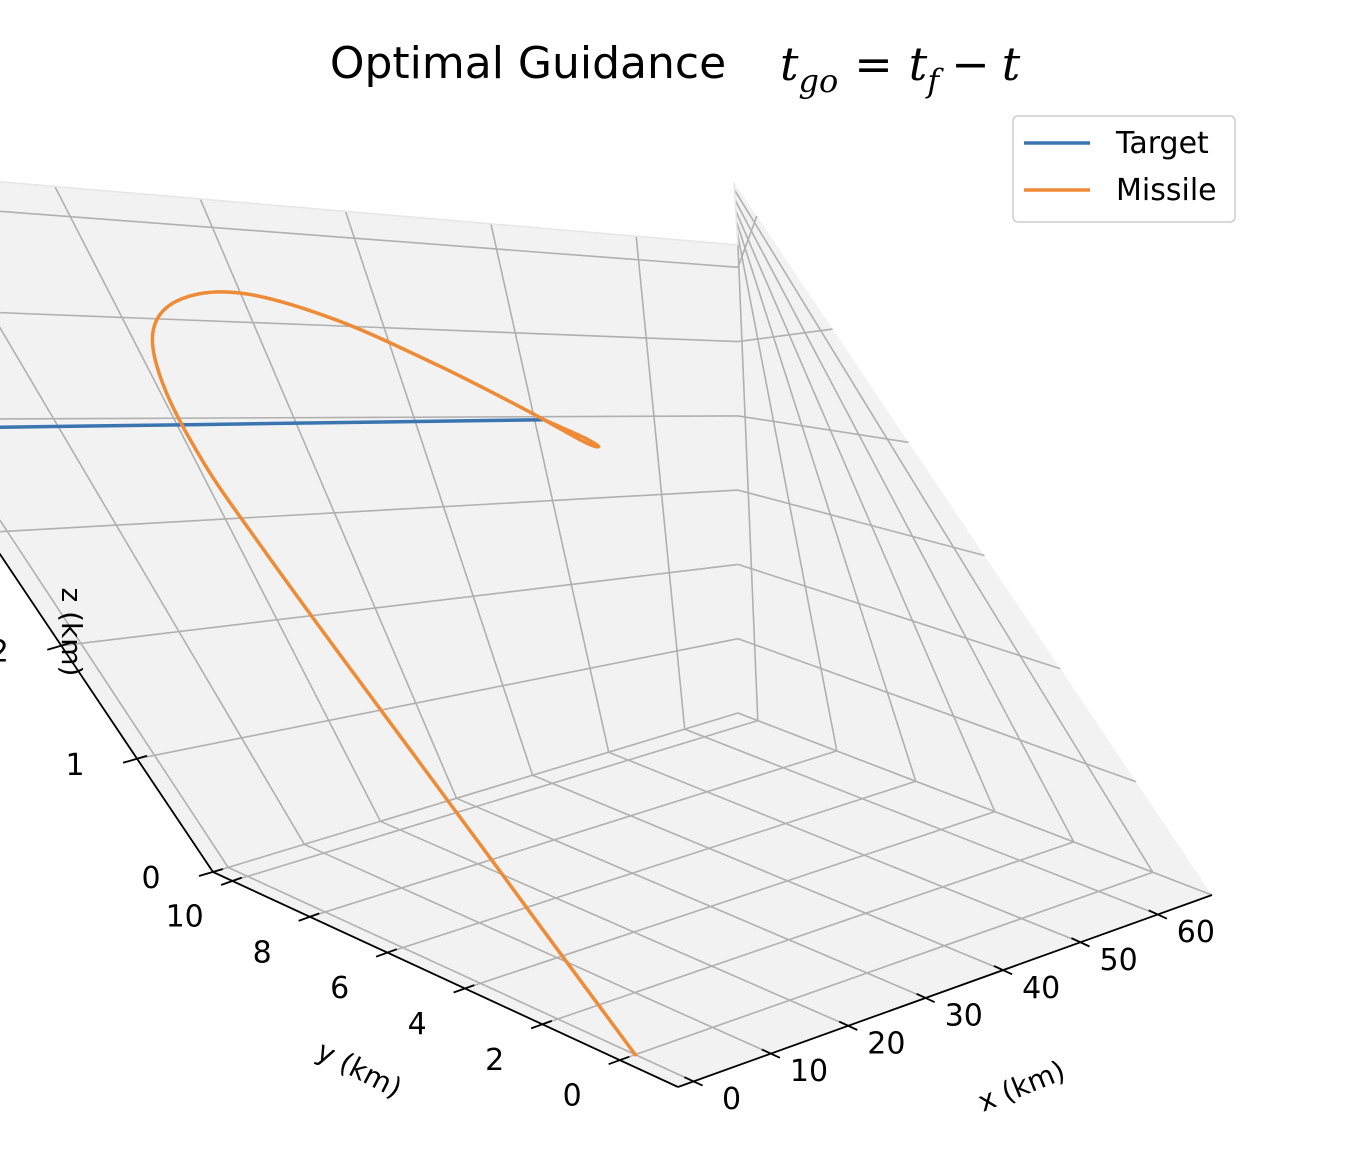 This screenshot has height=1170, width=1352. What do you see at coordinates (262, 952) in the screenshot?
I see `y-tick-label: 8` at bounding box center [262, 952].